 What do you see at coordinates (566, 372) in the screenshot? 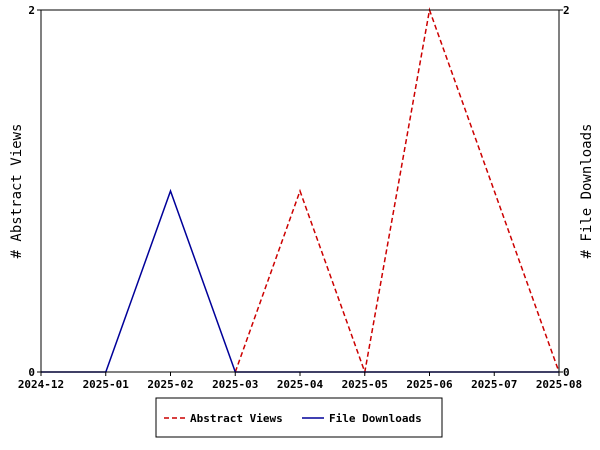
I see `y-right-tick-label: 0` at bounding box center [566, 372].